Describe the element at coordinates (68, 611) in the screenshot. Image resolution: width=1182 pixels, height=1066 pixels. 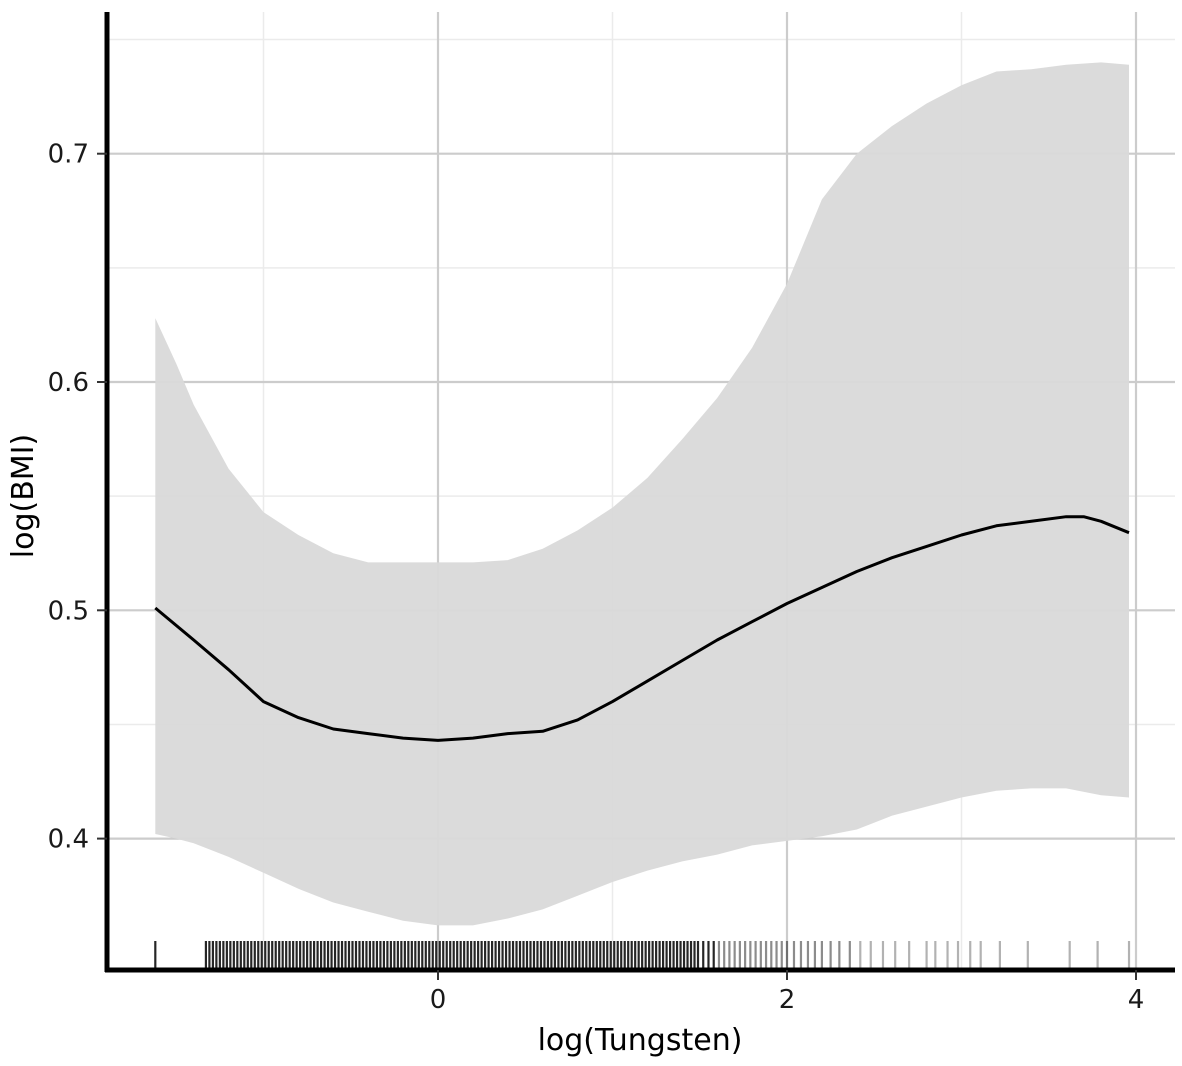
I see `y-tick-label: 0.5` at that location.